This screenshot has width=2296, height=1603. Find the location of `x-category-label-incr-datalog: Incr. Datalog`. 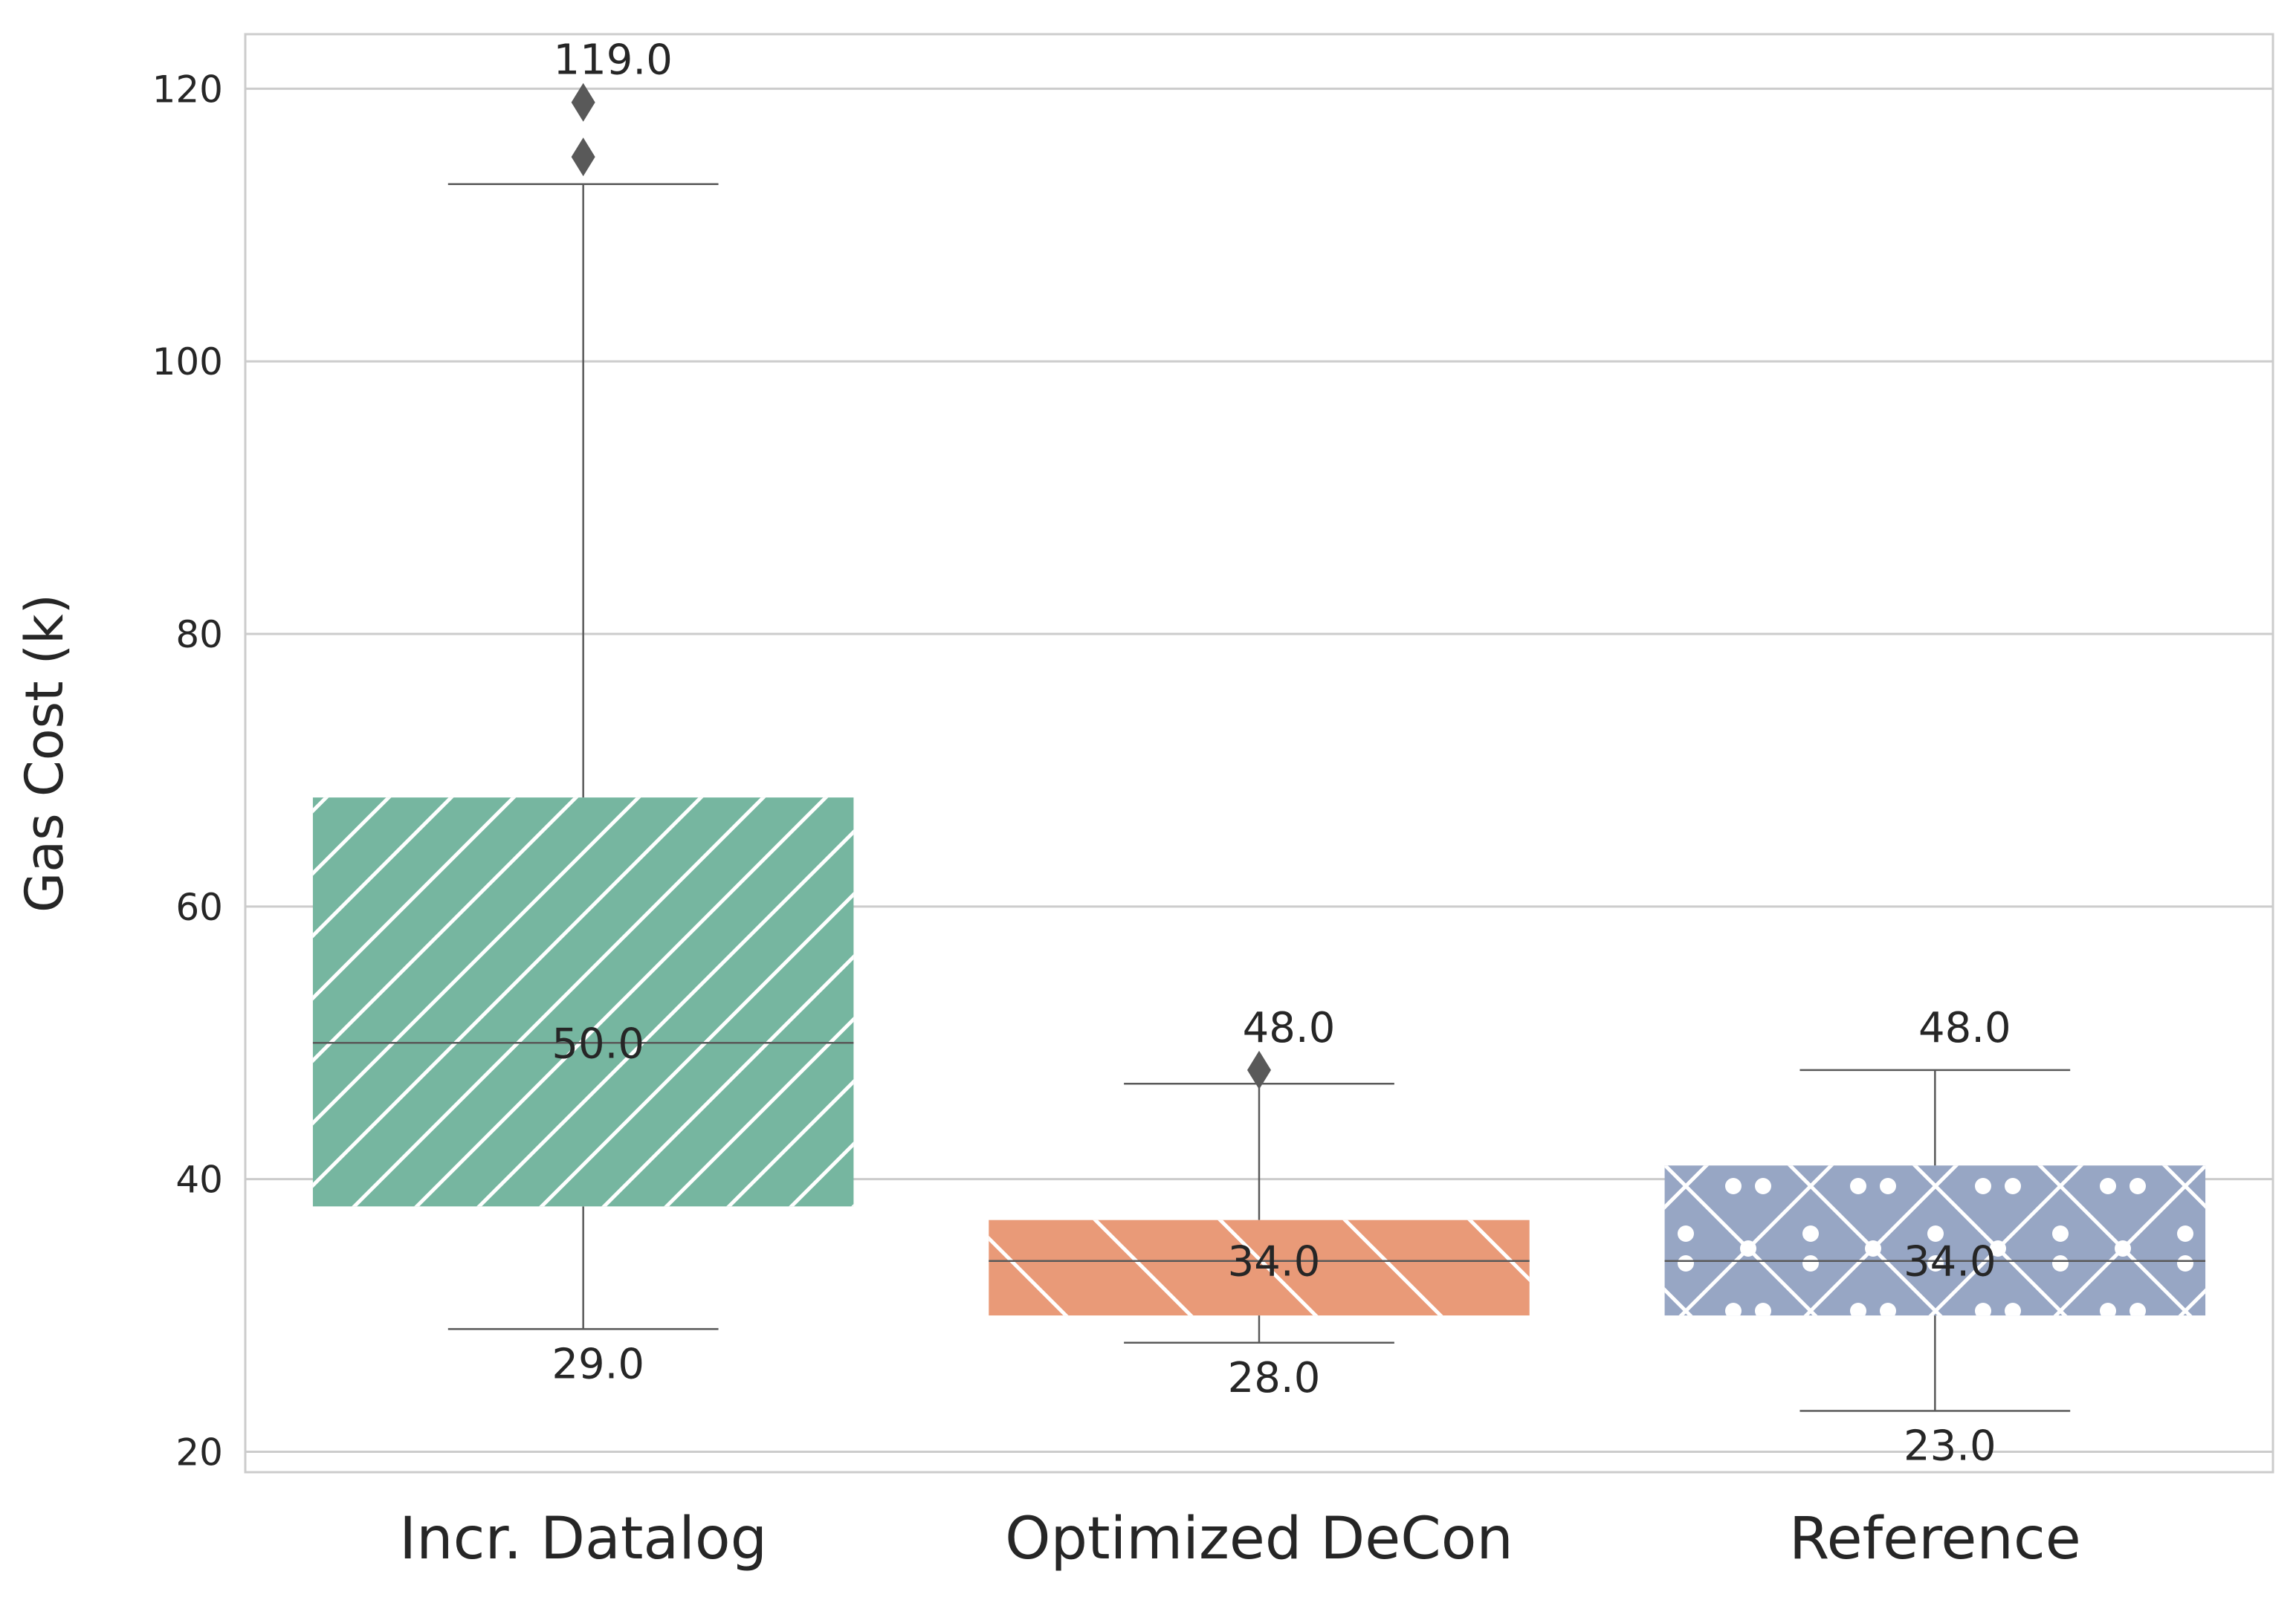

x-category-label-incr-datalog: Incr. Datalog is located at coordinates (583, 1539).